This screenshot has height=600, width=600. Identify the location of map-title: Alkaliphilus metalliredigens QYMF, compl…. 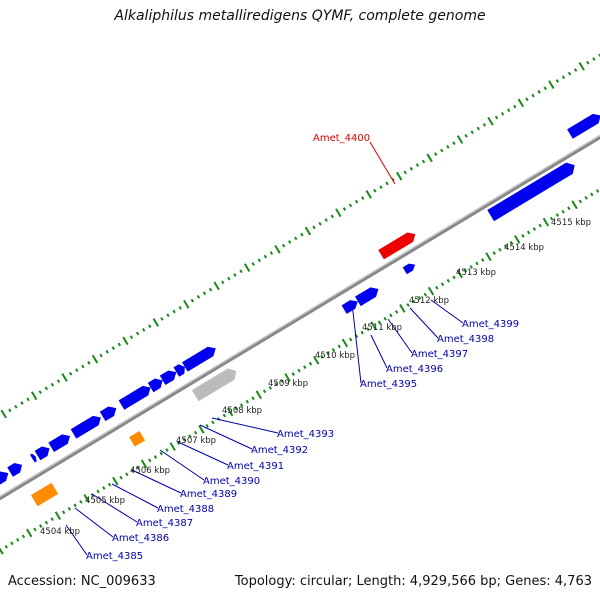
(300, 16).